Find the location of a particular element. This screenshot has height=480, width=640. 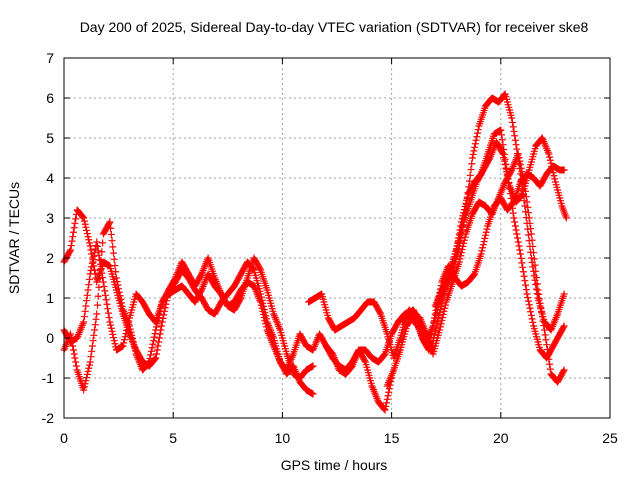

x-tick-label: 5 is located at coordinates (173, 438).